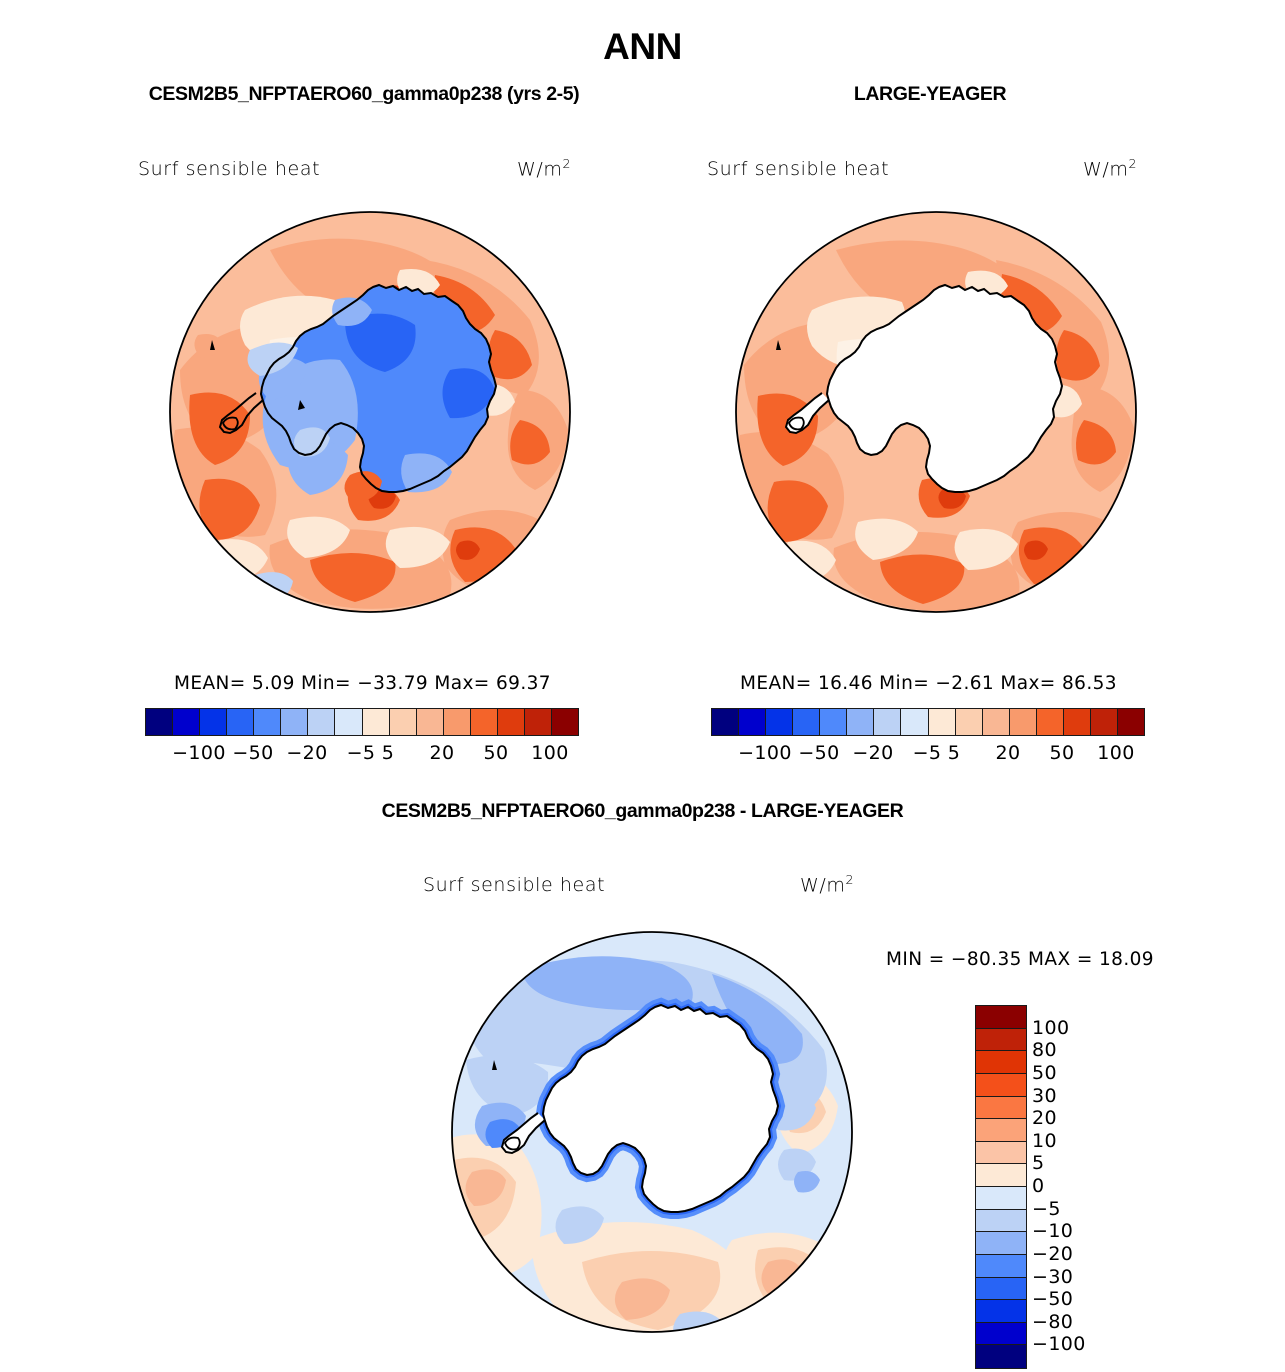 This screenshot has height=1372, width=1285. Describe the element at coordinates (514, 885) in the screenshot. I see `panel-variable-label-bottom: Surf sensible heat` at that location.